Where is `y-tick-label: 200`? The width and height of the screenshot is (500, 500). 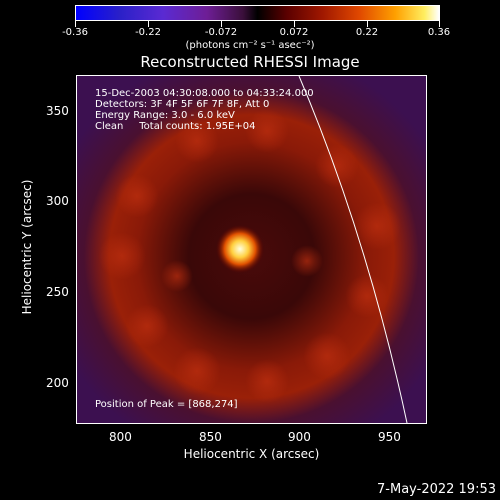
y-tick-label: 200 is located at coordinates (57, 383).